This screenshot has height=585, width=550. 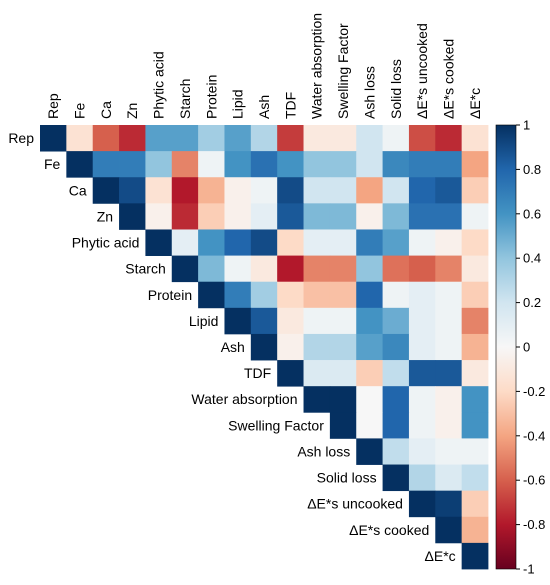 I want to click on column-label: Swelling Factor, so click(x=343, y=71).